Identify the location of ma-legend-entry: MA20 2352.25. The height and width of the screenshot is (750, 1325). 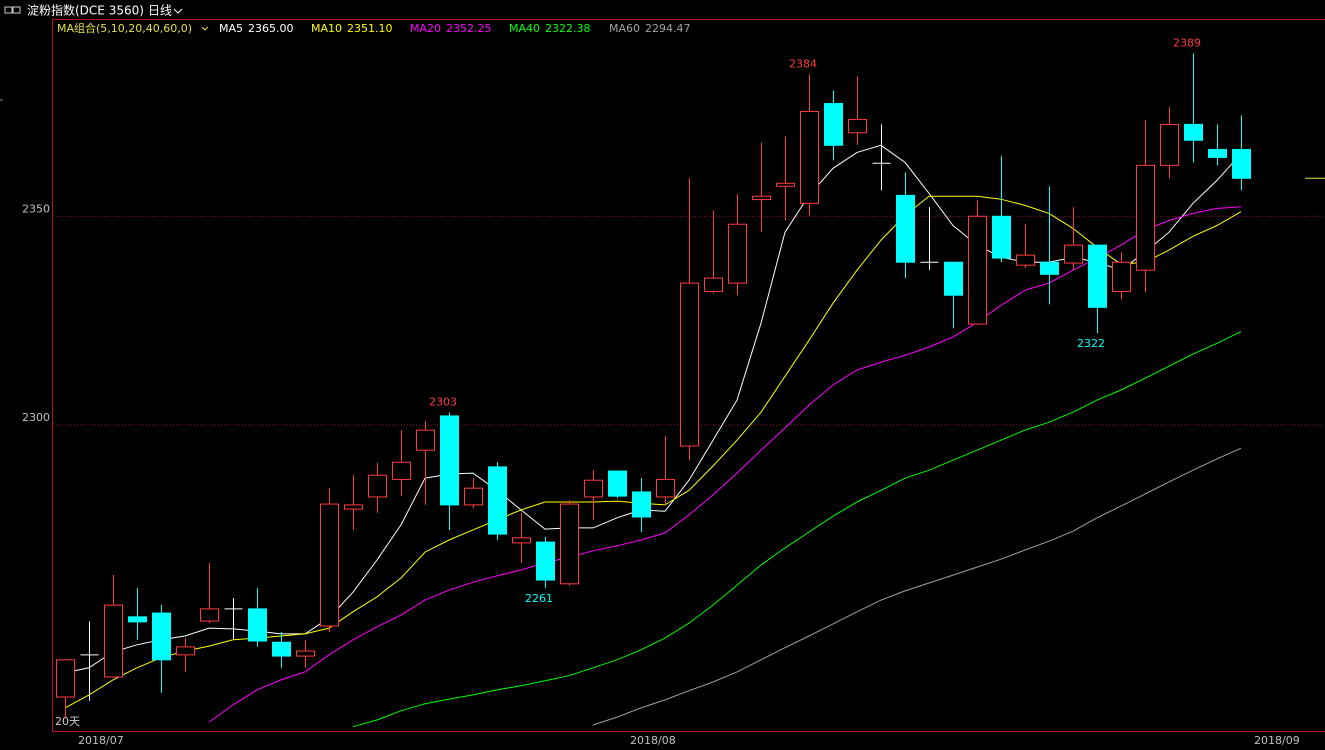
(451, 28).